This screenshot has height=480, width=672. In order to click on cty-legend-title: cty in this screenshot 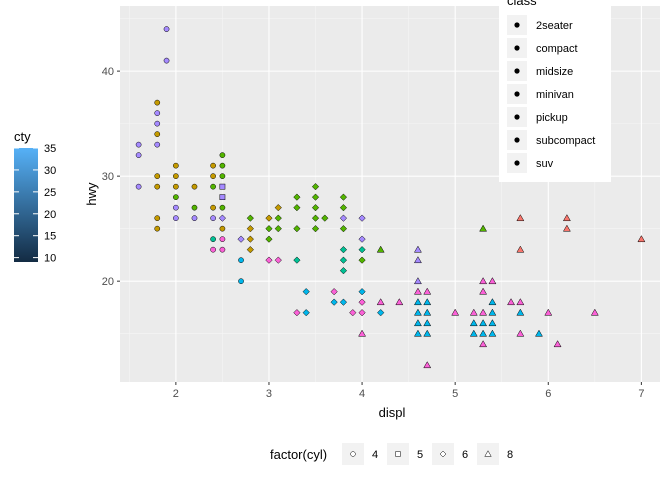, I will do `click(22, 136)`.